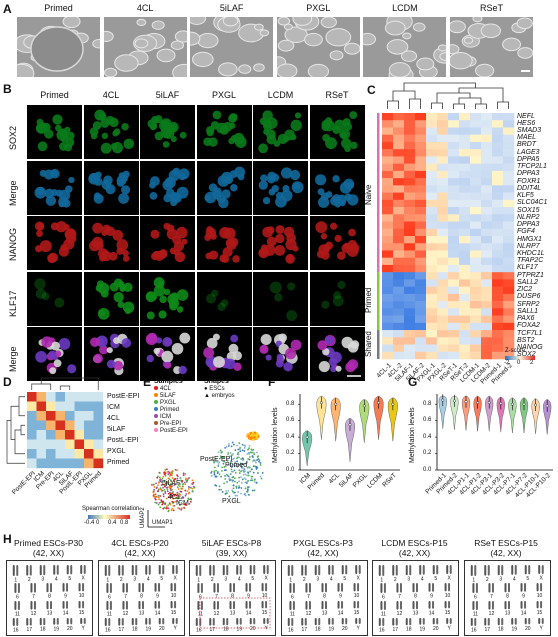  What do you see at coordinates (291, 615) in the screenshot?
I see `chromosome-number: 11` at bounding box center [291, 615].